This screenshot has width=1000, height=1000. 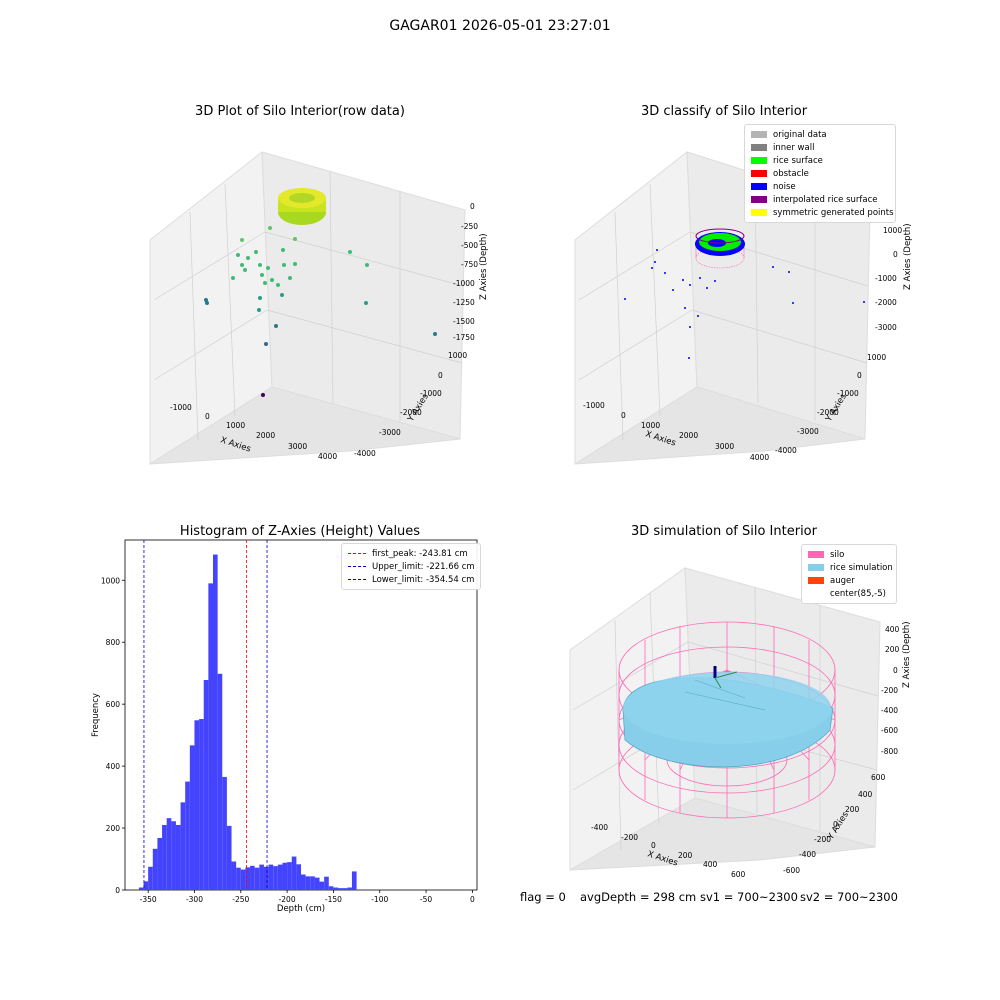 What do you see at coordinates (808, 431) in the screenshot?
I see `y-tick-label: -3000` at bounding box center [808, 431].